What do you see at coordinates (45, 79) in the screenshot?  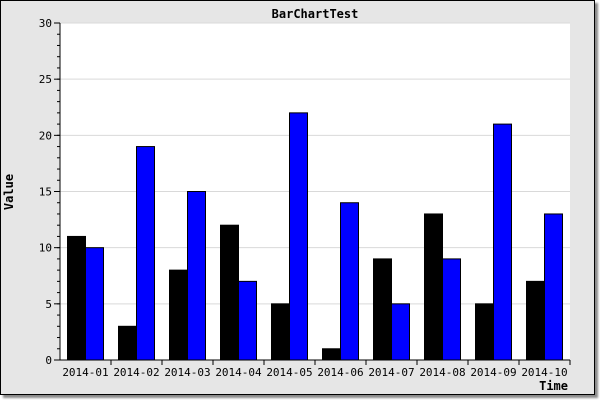 I see `y-tick-label: 25` at bounding box center [45, 79].